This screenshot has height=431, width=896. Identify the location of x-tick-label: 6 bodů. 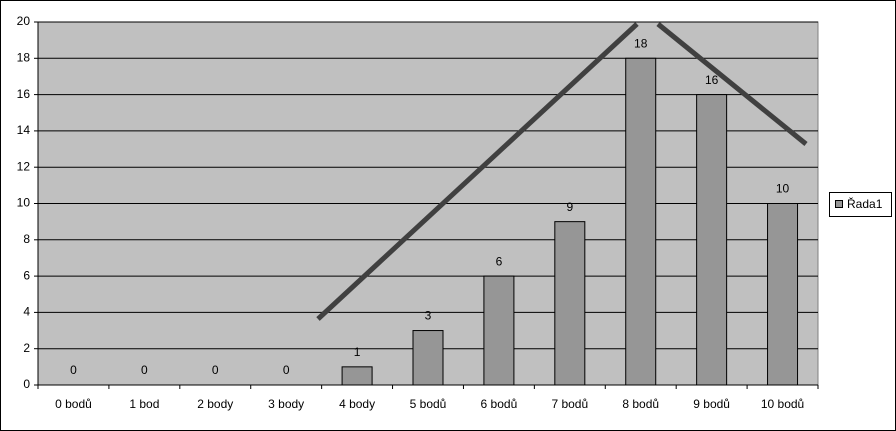
(499, 404).